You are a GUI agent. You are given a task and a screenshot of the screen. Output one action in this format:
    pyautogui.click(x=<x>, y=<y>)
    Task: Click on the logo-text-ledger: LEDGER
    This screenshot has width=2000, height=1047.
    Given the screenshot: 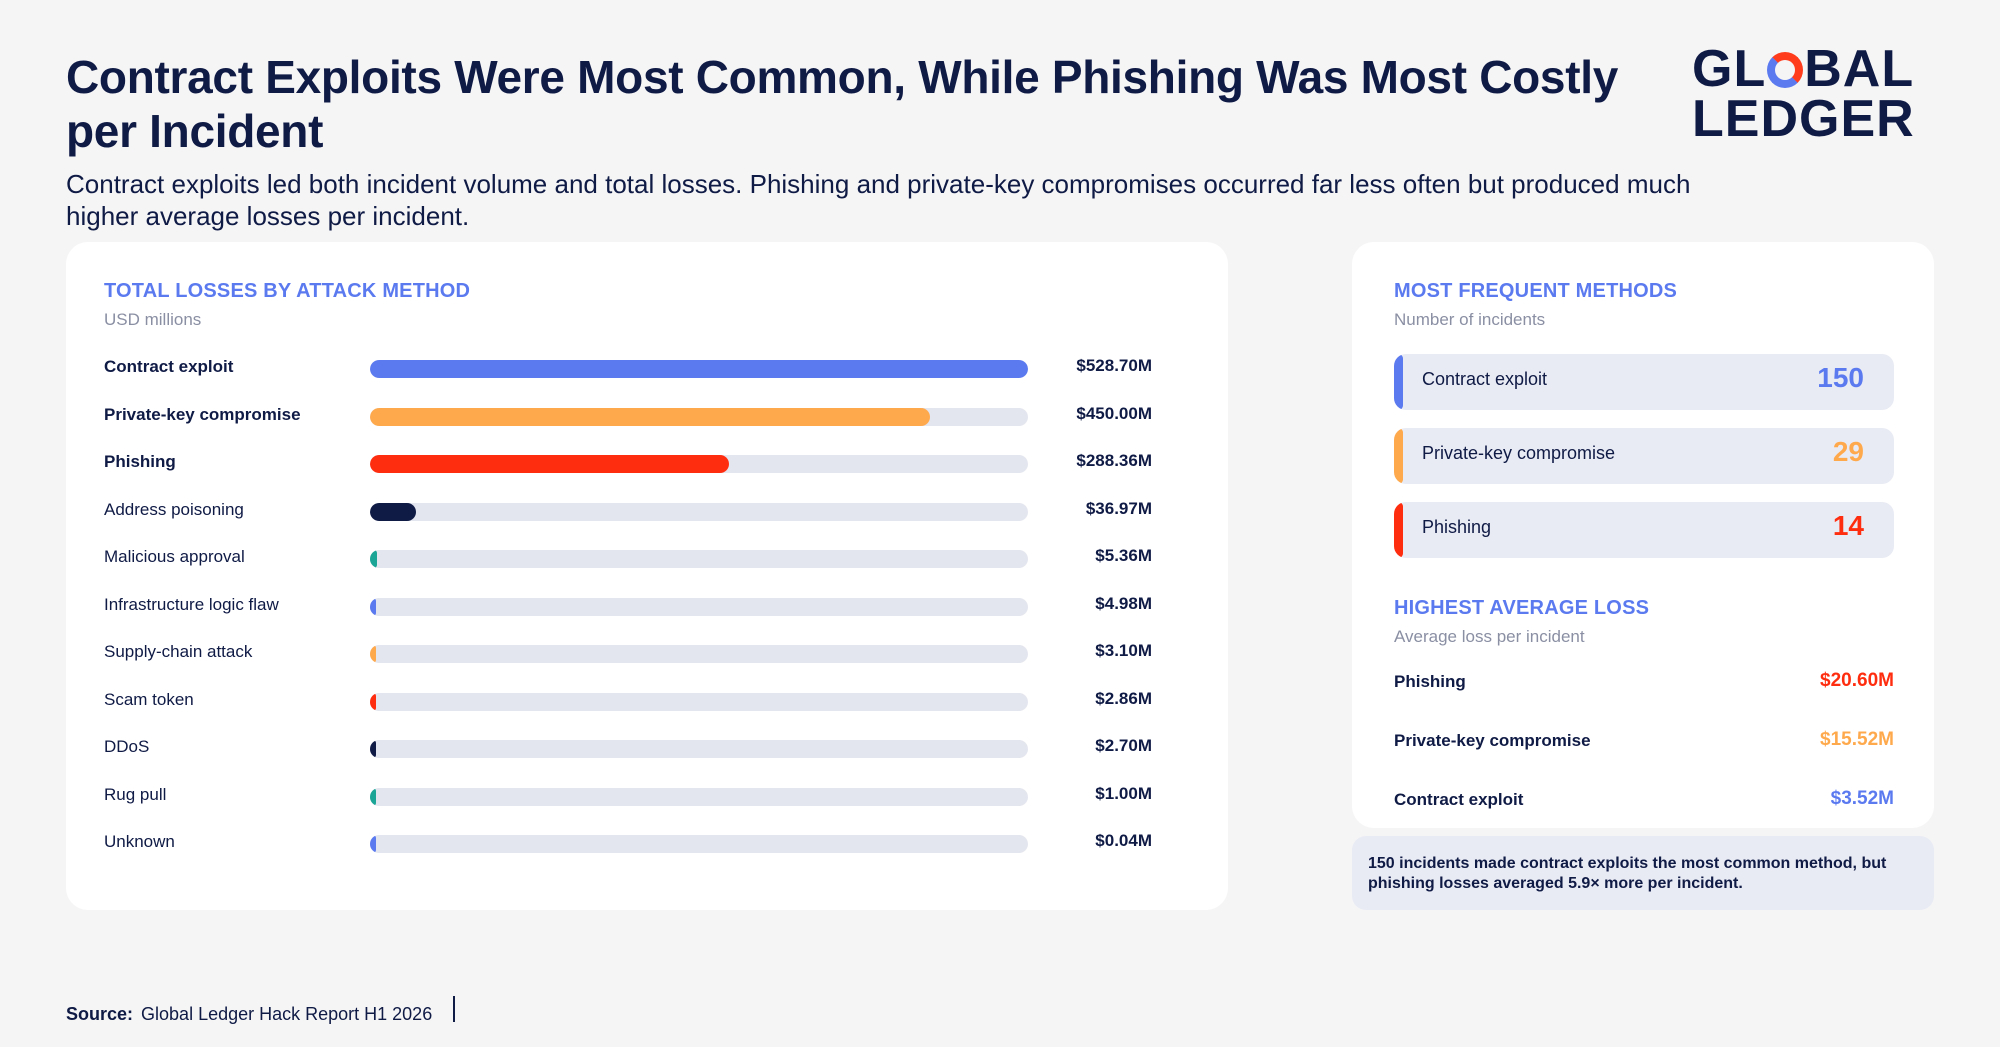 What is the action you would take?
    pyautogui.click(x=1803, y=119)
    